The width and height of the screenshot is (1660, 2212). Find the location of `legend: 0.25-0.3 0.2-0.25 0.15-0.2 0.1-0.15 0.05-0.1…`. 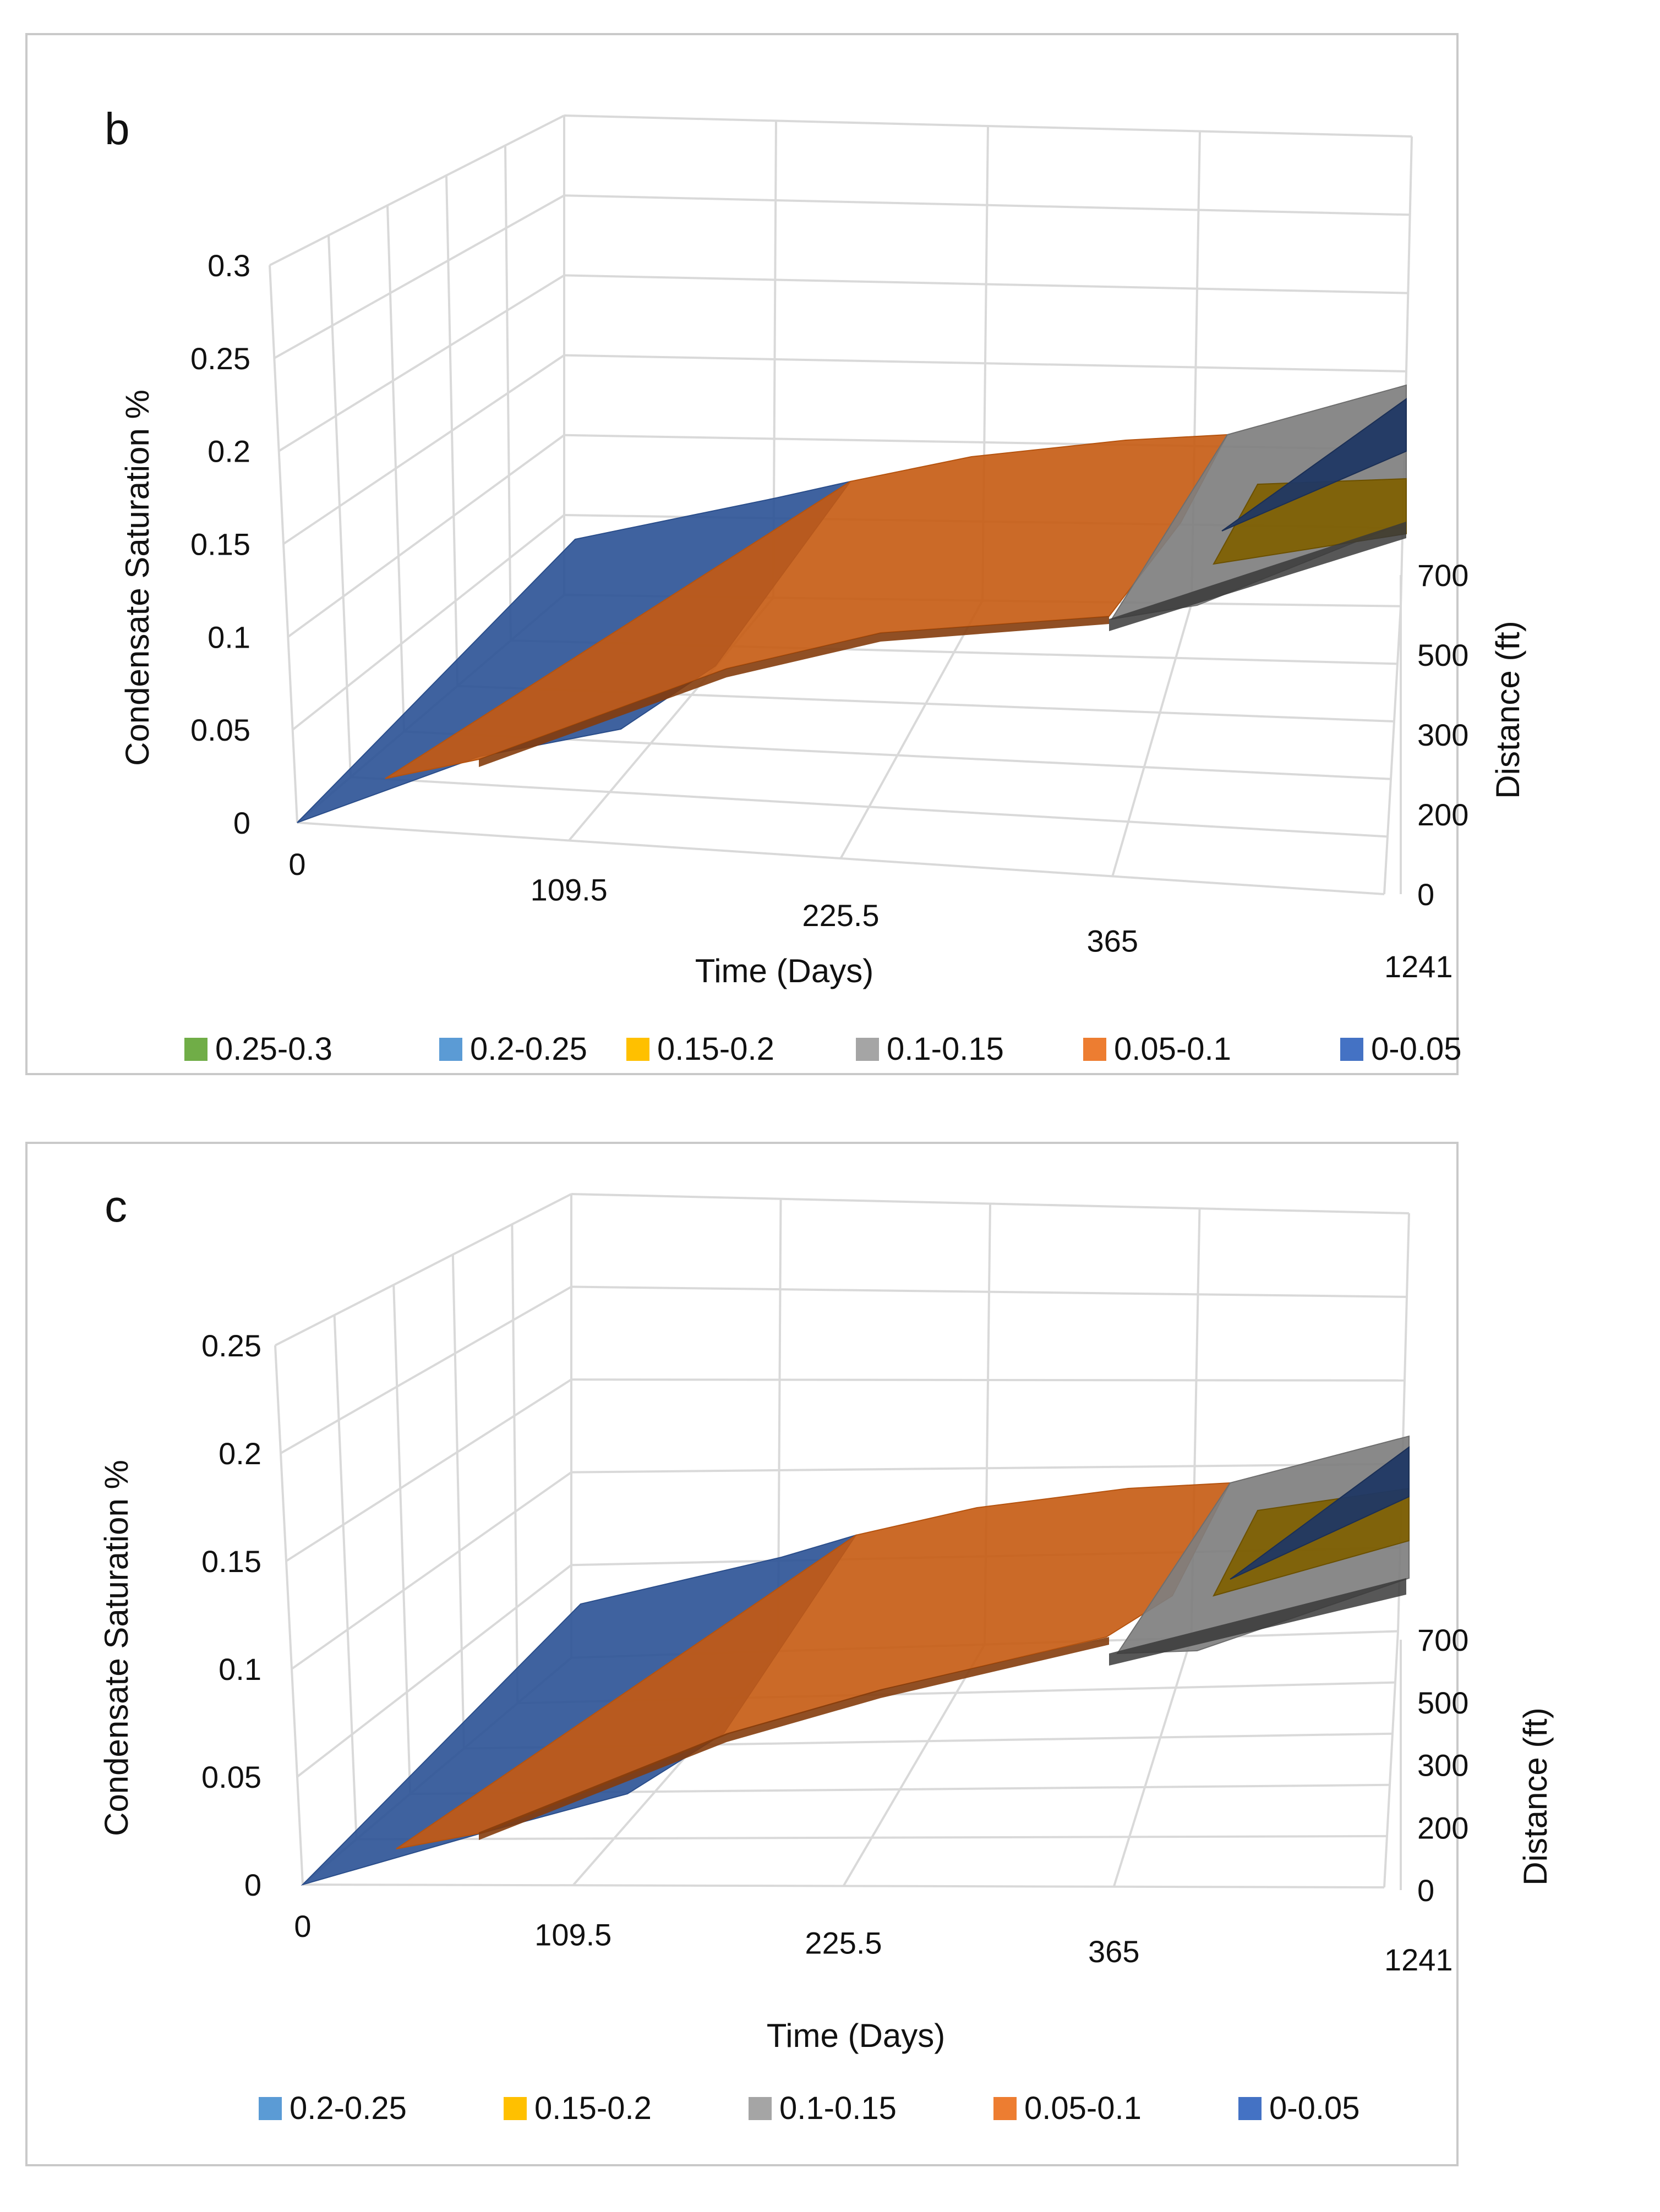

legend: 0.25-0.3 0.2-0.25 0.15-0.2 0.1-0.15 0.05-0.1… is located at coordinates (822, 1049).